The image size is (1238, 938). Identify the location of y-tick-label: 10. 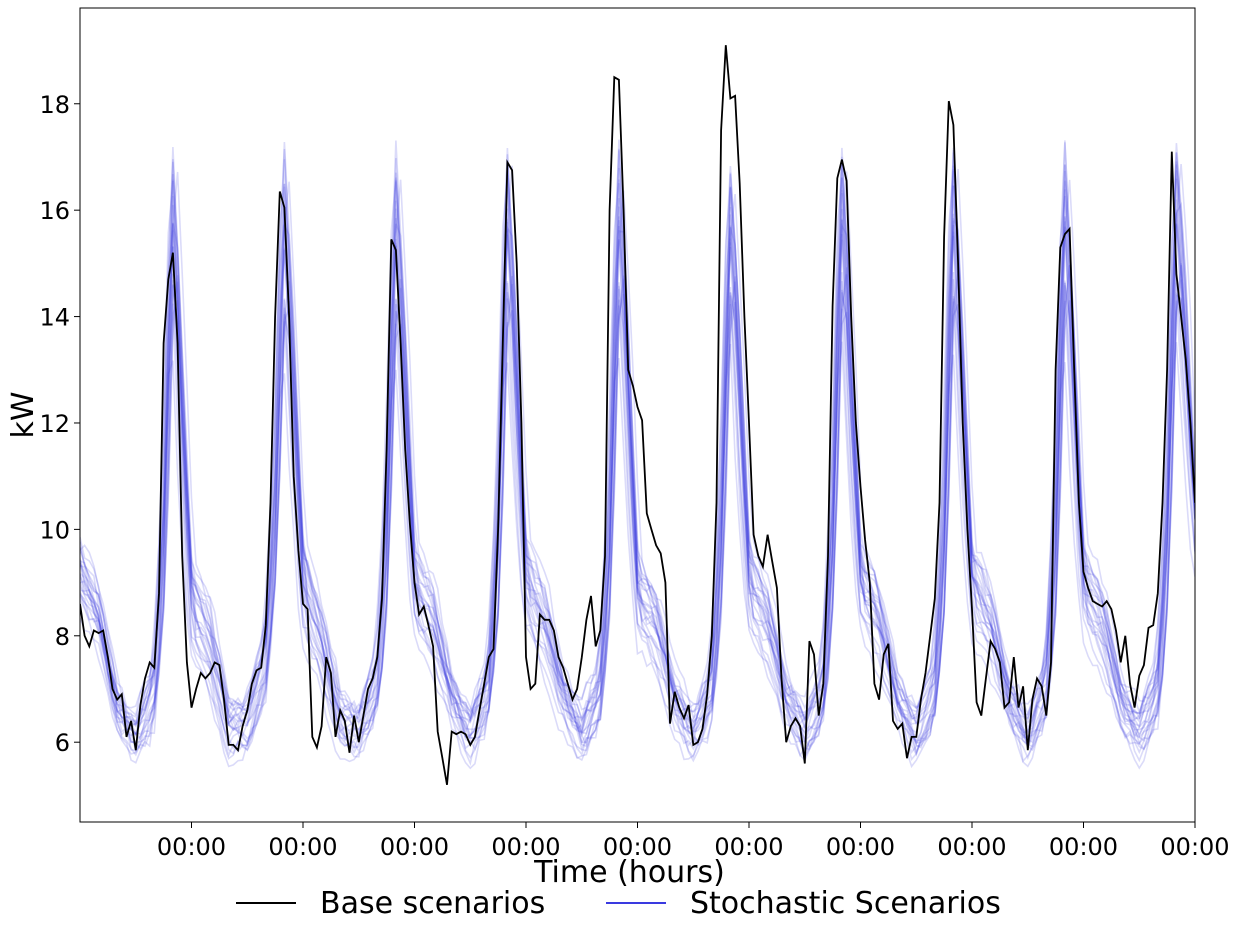
(54, 530).